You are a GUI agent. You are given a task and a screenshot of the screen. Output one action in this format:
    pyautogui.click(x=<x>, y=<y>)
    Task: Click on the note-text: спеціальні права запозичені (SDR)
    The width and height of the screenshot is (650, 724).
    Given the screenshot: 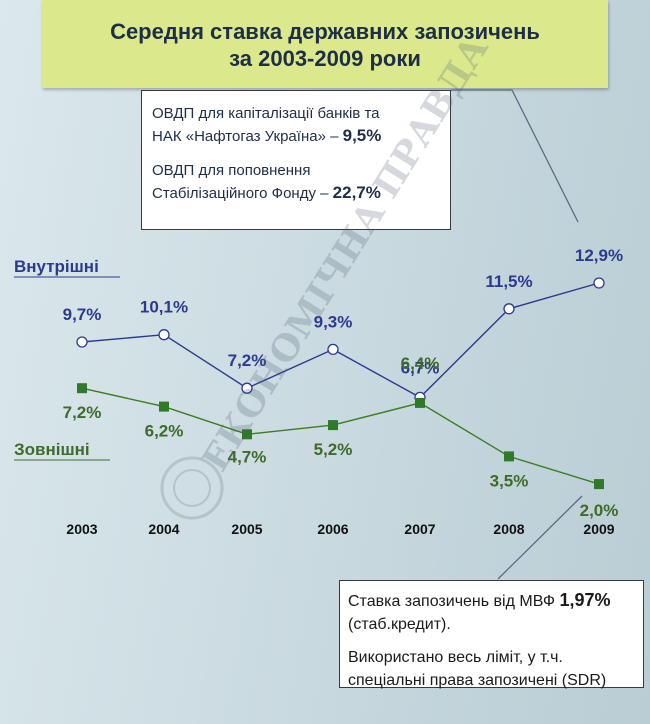 What is the action you would take?
    pyautogui.click(x=477, y=680)
    